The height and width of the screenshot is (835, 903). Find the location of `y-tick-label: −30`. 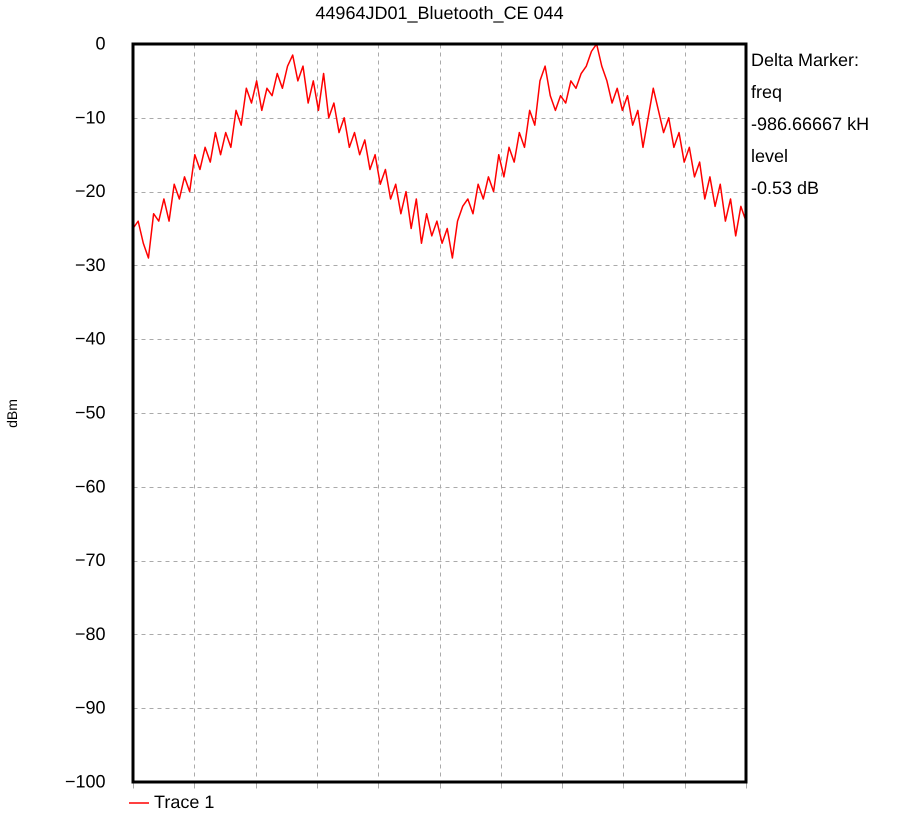

y-tick-label: −30 is located at coordinates (90, 264).